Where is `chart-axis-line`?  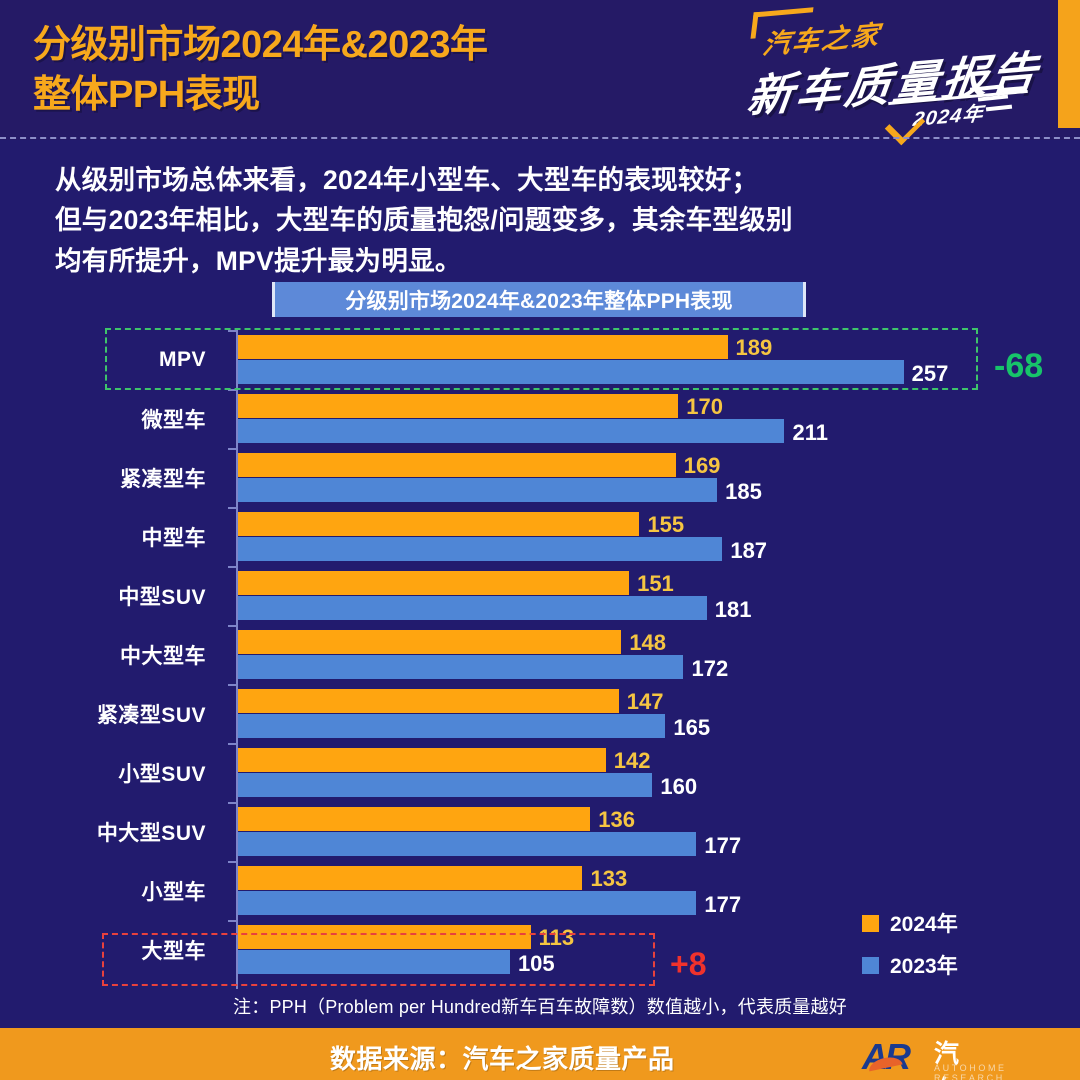 chart-axis-line is located at coordinates (237, 659).